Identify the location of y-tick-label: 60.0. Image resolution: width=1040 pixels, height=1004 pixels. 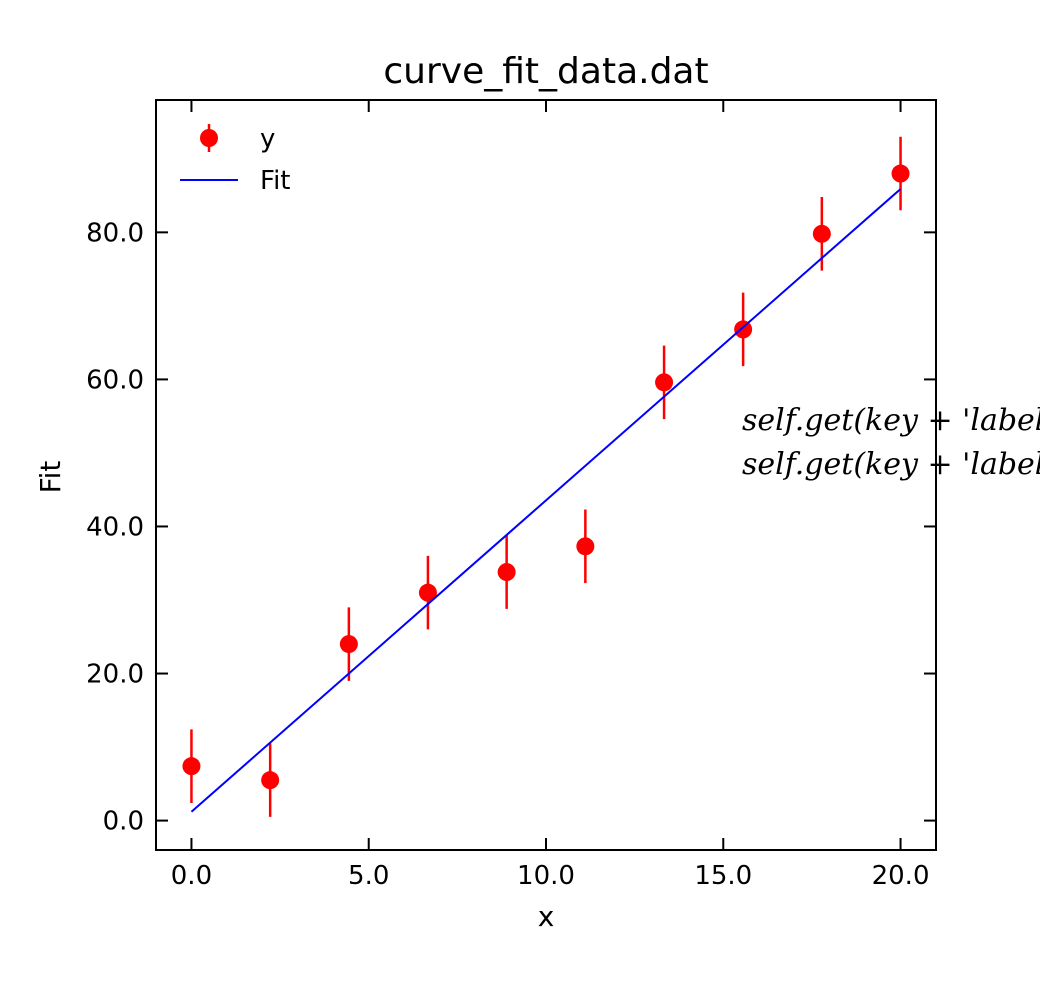
(115, 380).